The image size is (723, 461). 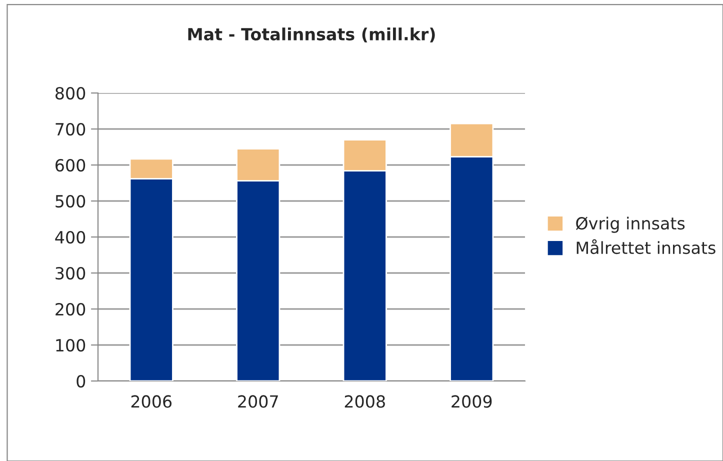 I want to click on chart-title: Mat - Totalinnsats (mill.kr), so click(x=311, y=35).